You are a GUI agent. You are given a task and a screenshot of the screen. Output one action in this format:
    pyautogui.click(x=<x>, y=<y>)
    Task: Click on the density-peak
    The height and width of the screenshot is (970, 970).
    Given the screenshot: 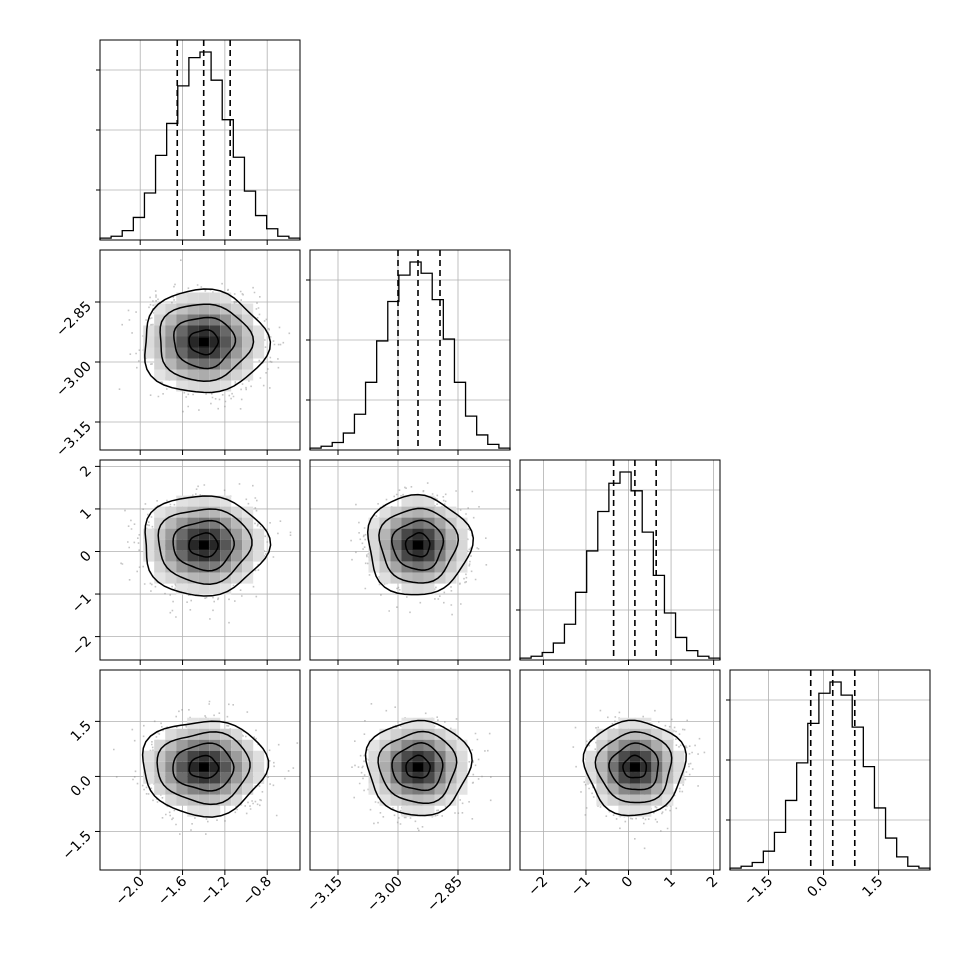 What is the action you would take?
    pyautogui.click(x=418, y=767)
    